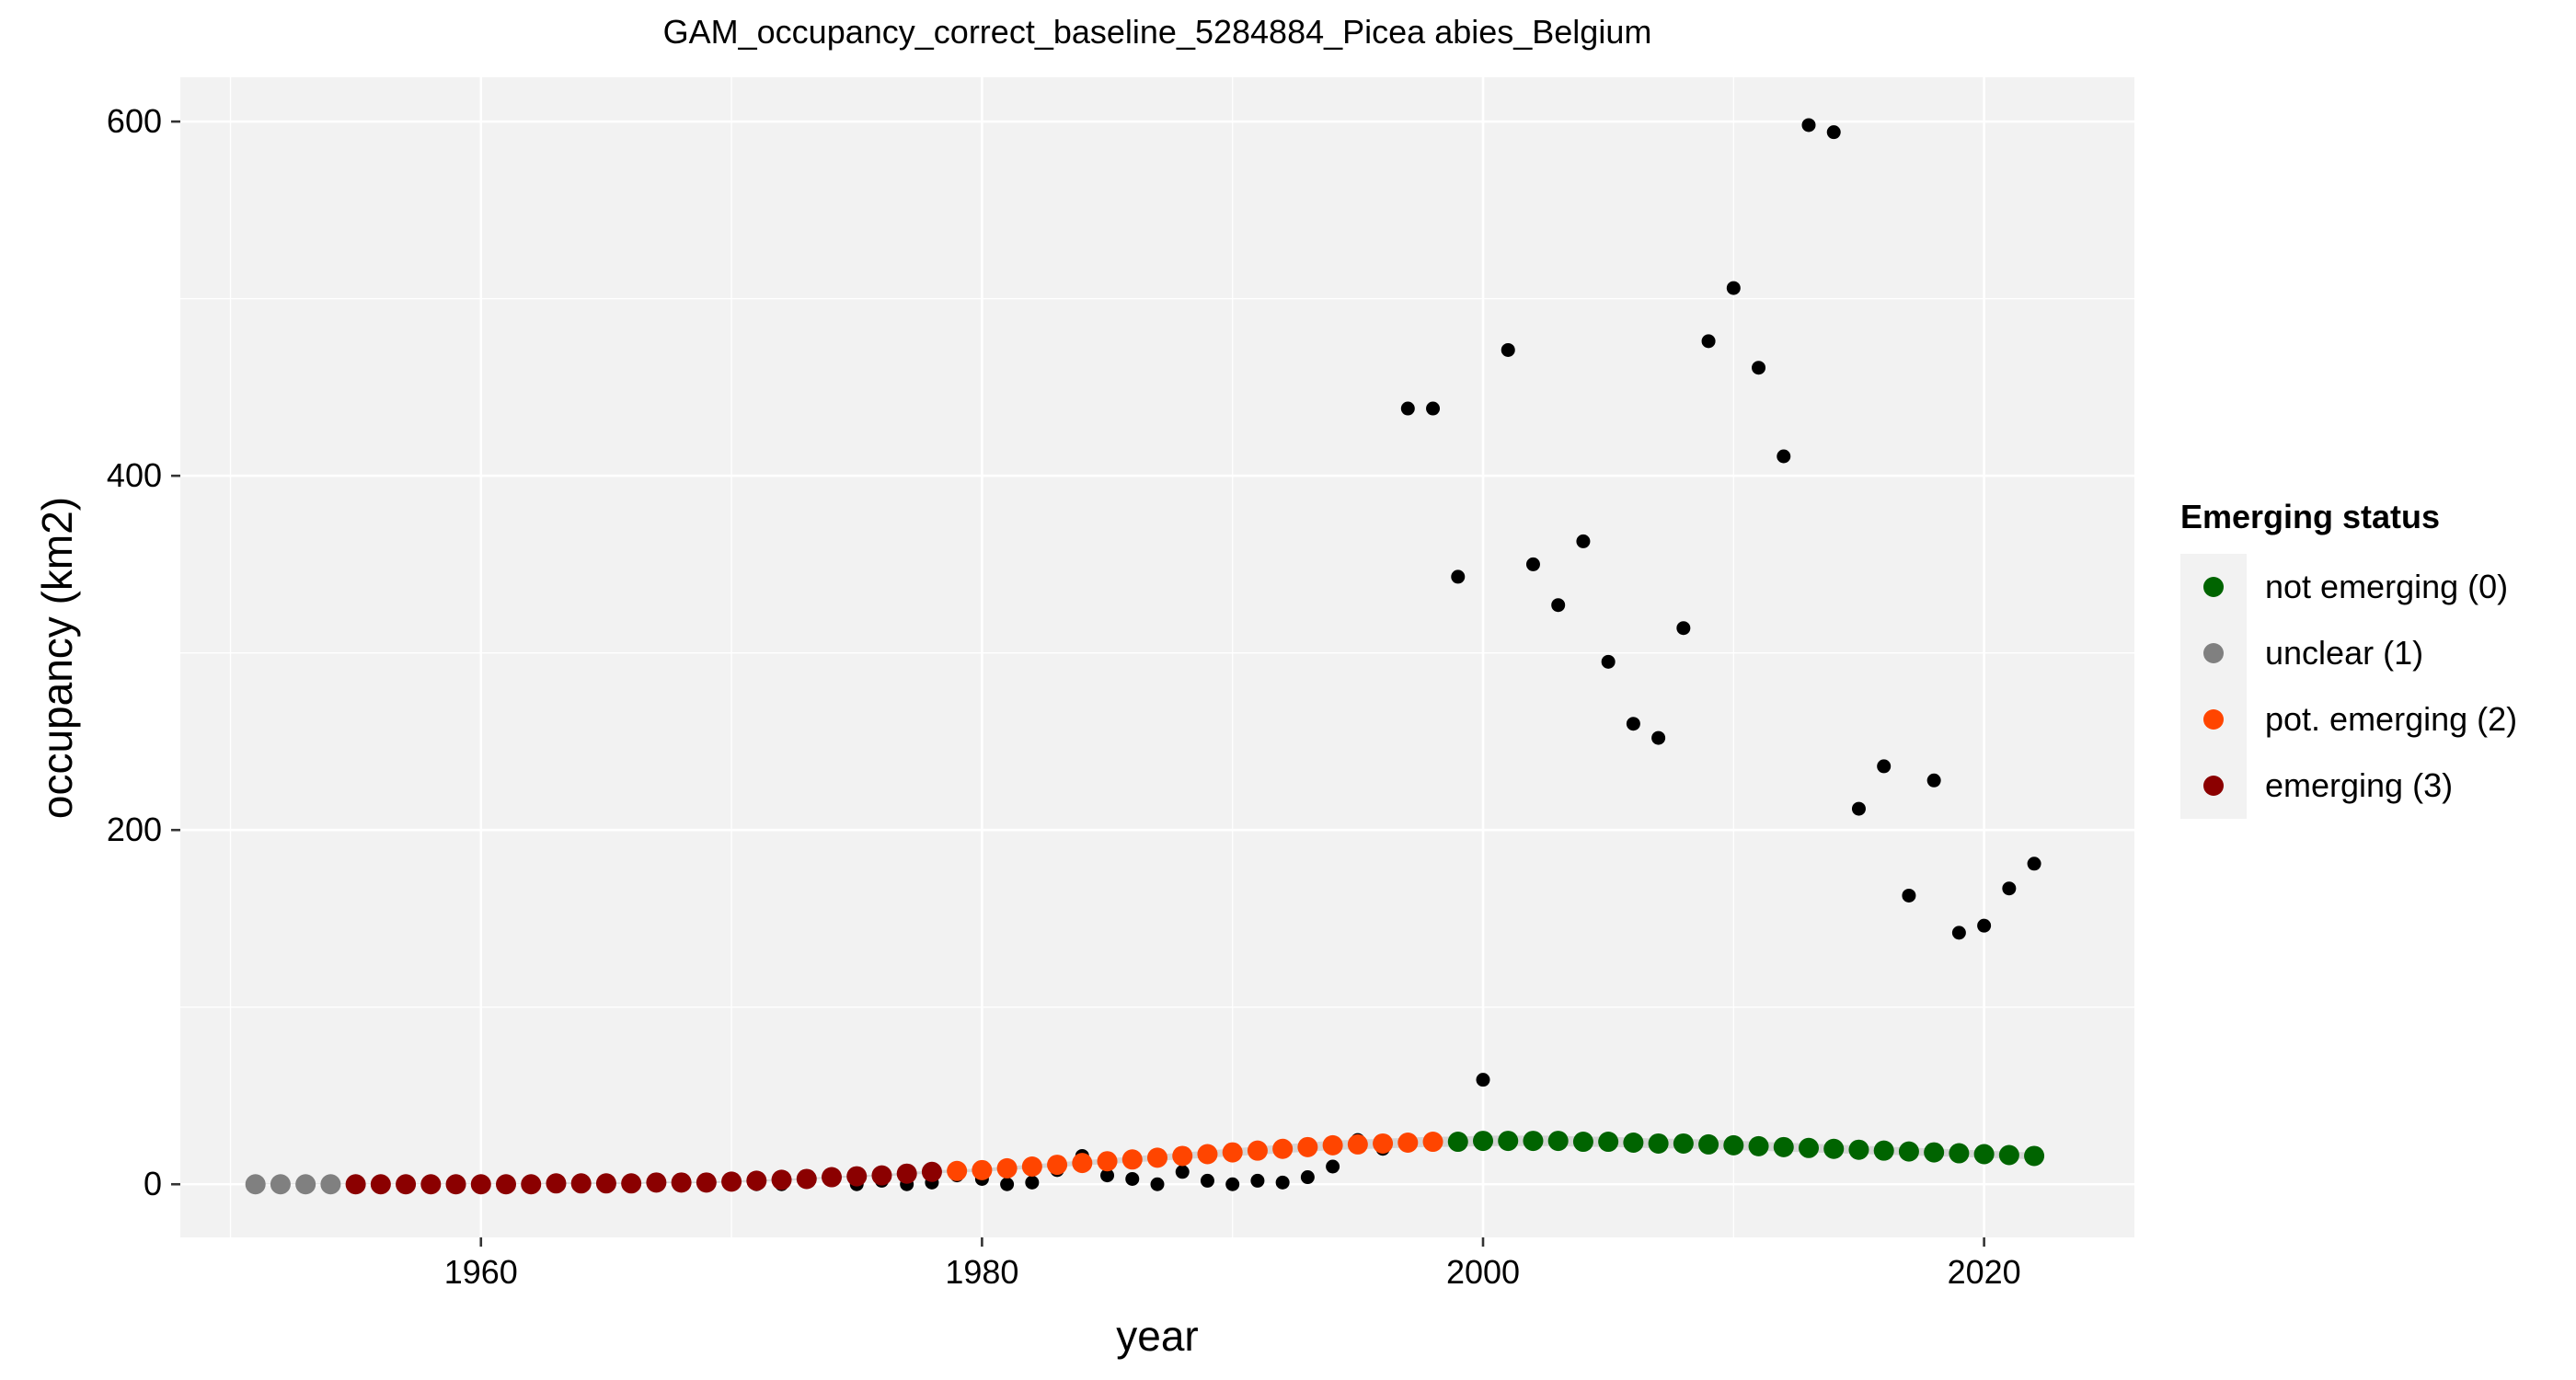 The width and height of the screenshot is (2576, 1380). What do you see at coordinates (1483, 1272) in the screenshot?
I see `x-tick-label: 2000` at bounding box center [1483, 1272].